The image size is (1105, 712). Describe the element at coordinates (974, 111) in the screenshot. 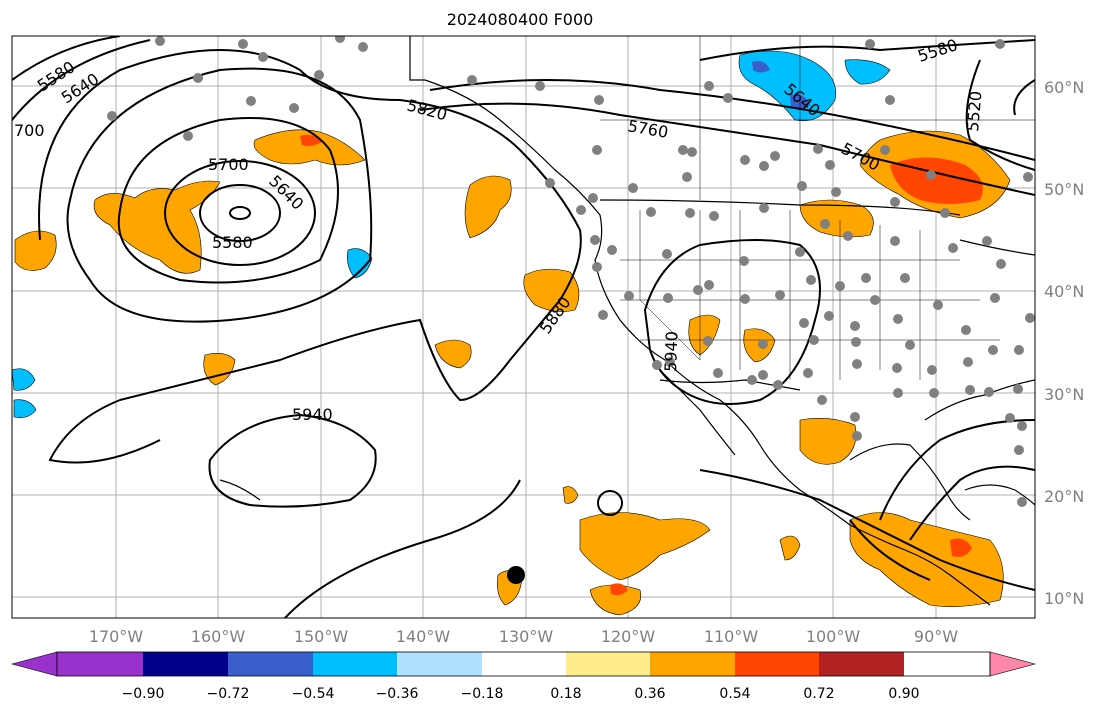

I see `svg-text: 5520` at that location.